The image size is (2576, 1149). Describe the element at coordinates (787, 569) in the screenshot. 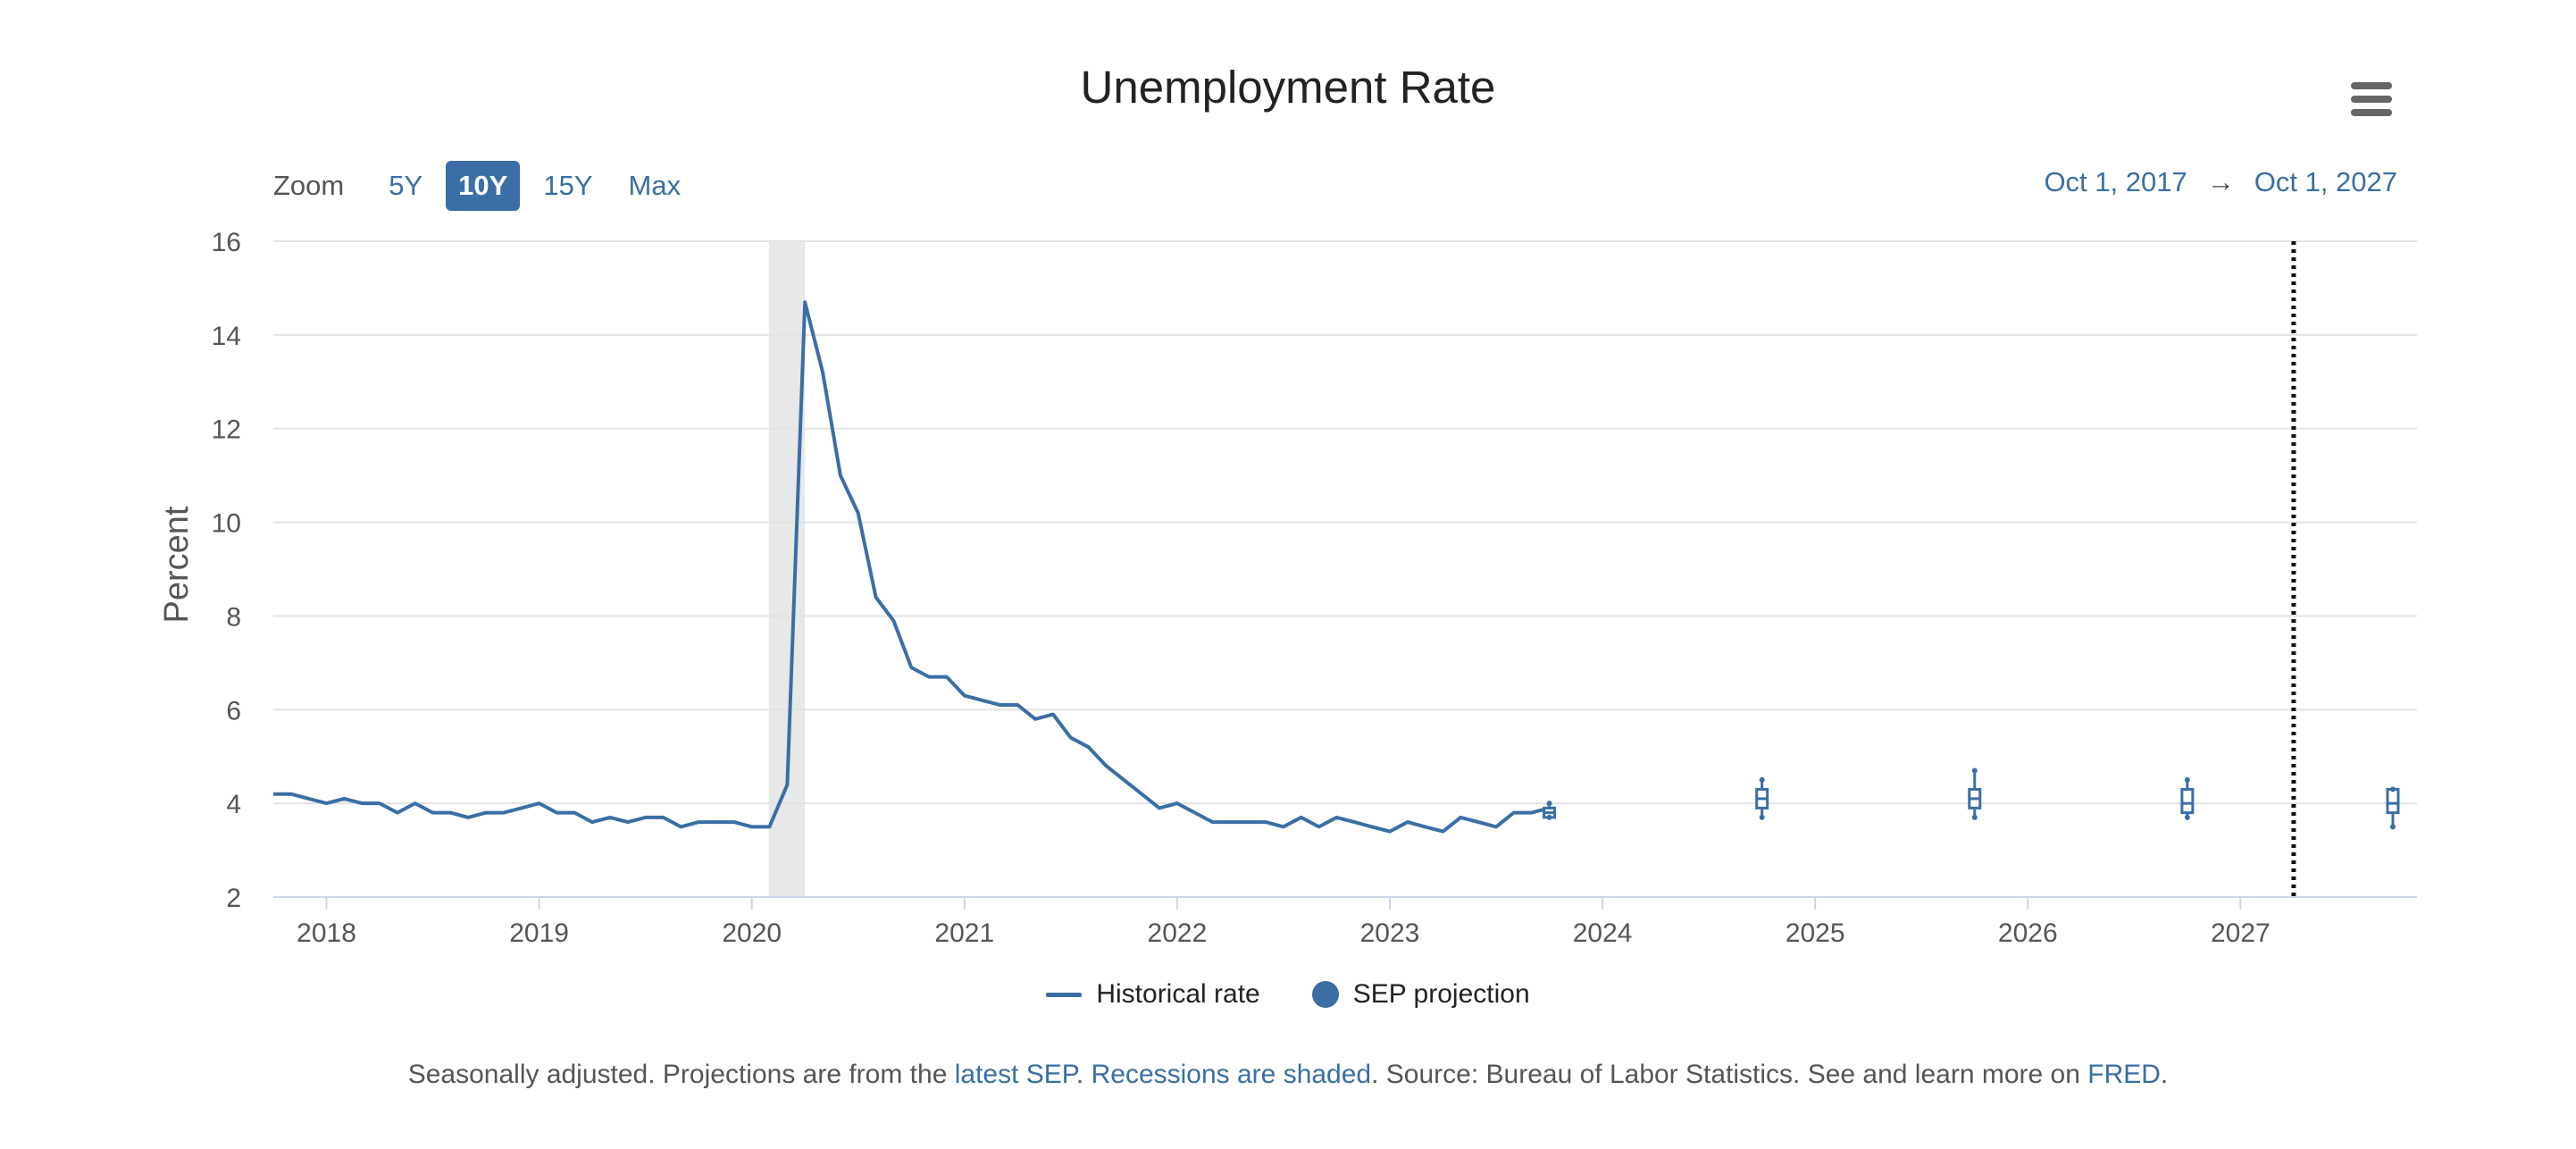

I see `recession-band` at that location.